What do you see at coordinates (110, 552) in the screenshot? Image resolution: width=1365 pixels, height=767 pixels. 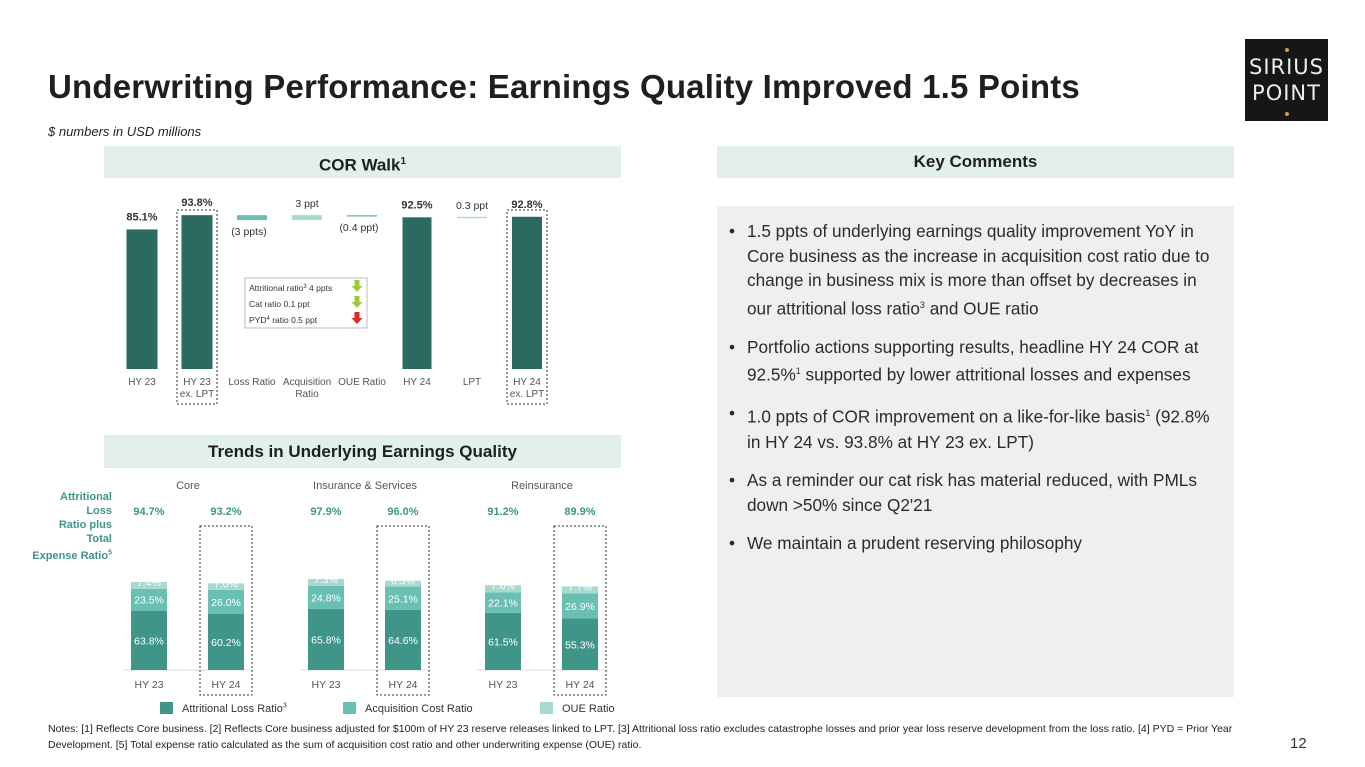 I see `y-axis-label-footnote: 5` at bounding box center [110, 552].